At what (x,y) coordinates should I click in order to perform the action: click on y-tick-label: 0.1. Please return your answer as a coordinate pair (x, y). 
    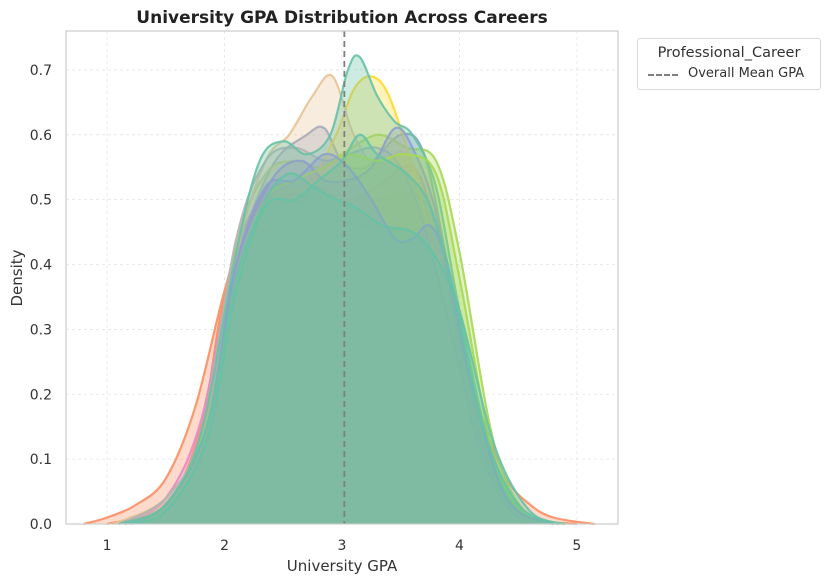
    Looking at the image, I should click on (41, 460).